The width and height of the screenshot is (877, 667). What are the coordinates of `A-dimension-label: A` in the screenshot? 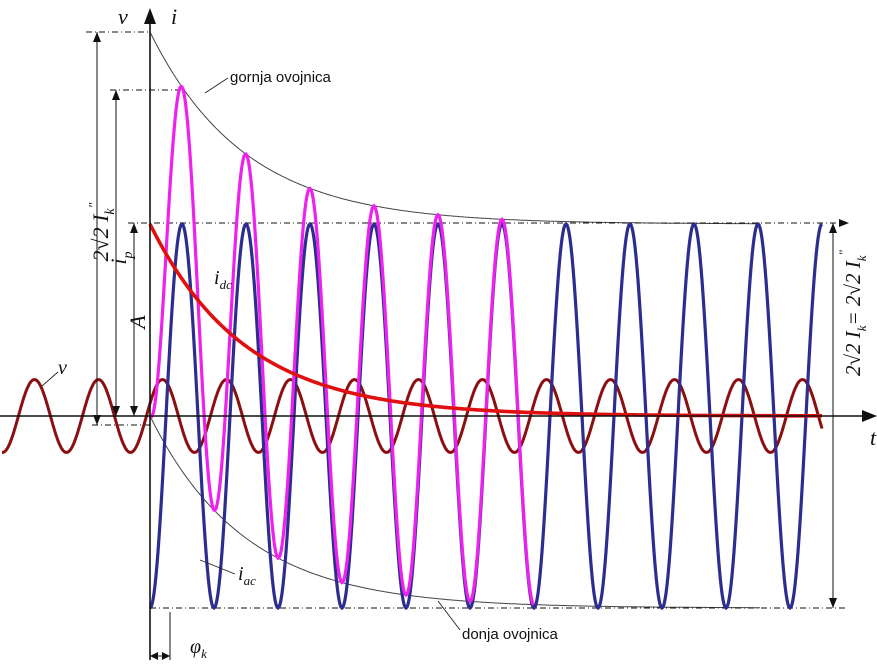 It's located at (137, 323).